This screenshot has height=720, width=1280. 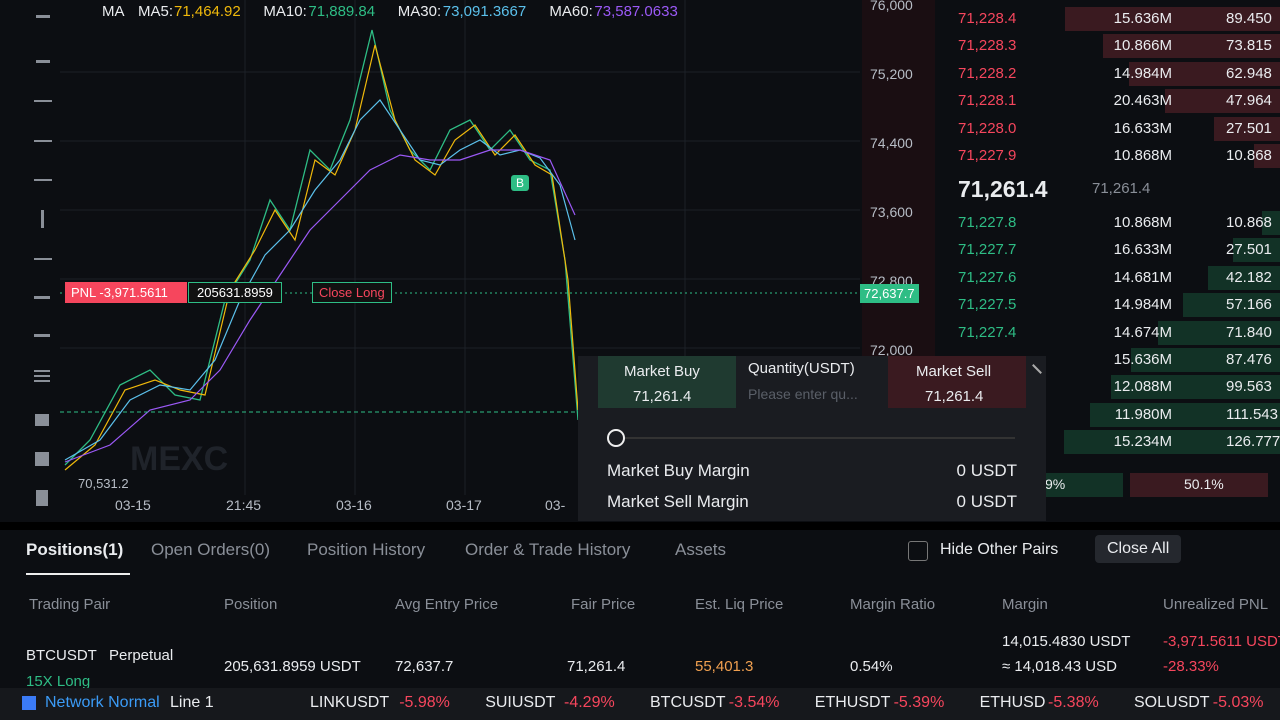 What do you see at coordinates (1249, 277) in the screenshot?
I see `bid-total: 42.182` at bounding box center [1249, 277].